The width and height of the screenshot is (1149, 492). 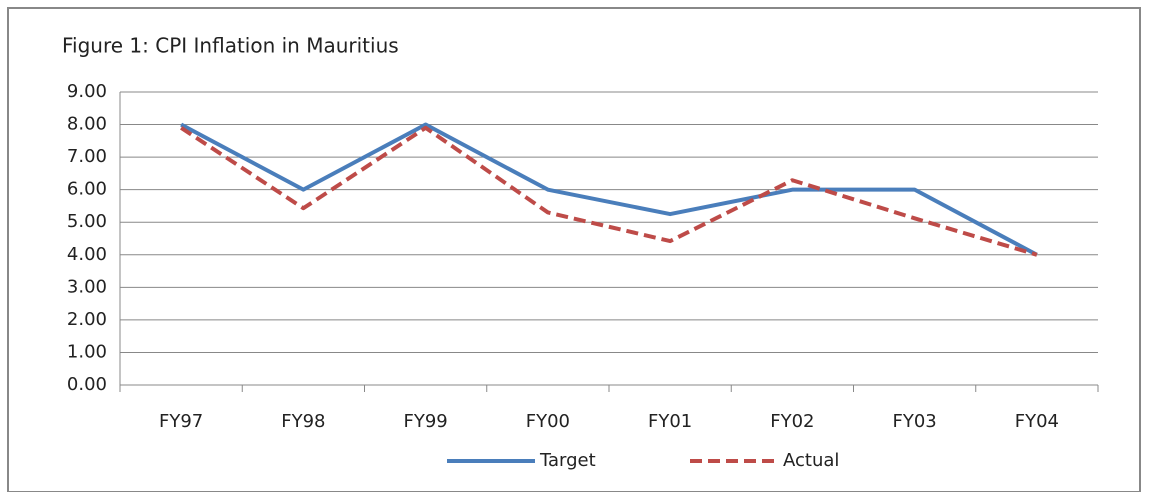 I want to click on y-tick-label: 1.00, so click(x=87, y=351).